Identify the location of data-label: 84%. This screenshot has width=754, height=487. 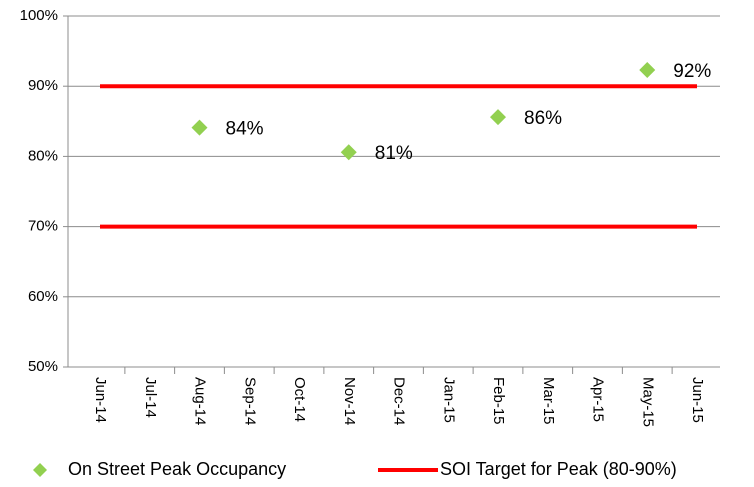
(245, 129).